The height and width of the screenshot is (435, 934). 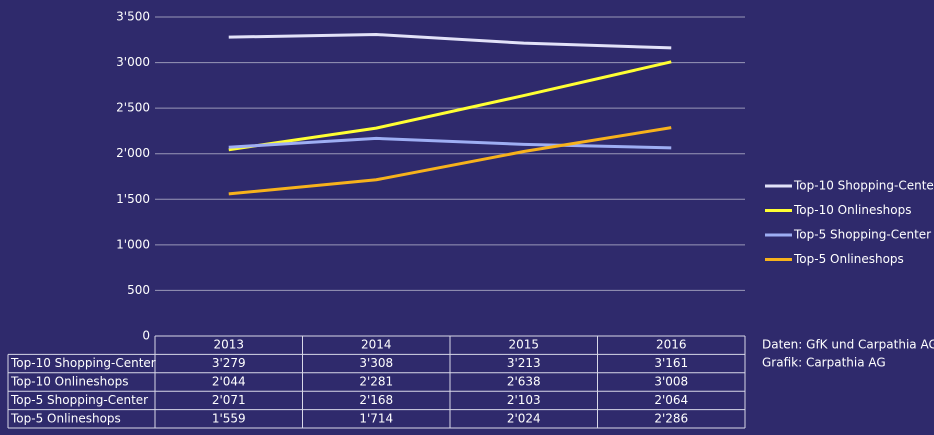 I want to click on table-cell: 1'714, so click(x=376, y=418).